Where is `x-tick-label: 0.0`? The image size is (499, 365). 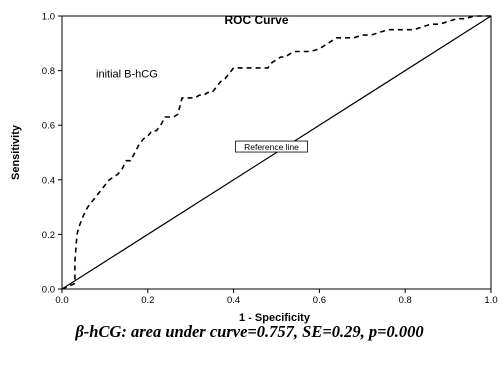
x-tick-label: 0.0 is located at coordinates (61, 300).